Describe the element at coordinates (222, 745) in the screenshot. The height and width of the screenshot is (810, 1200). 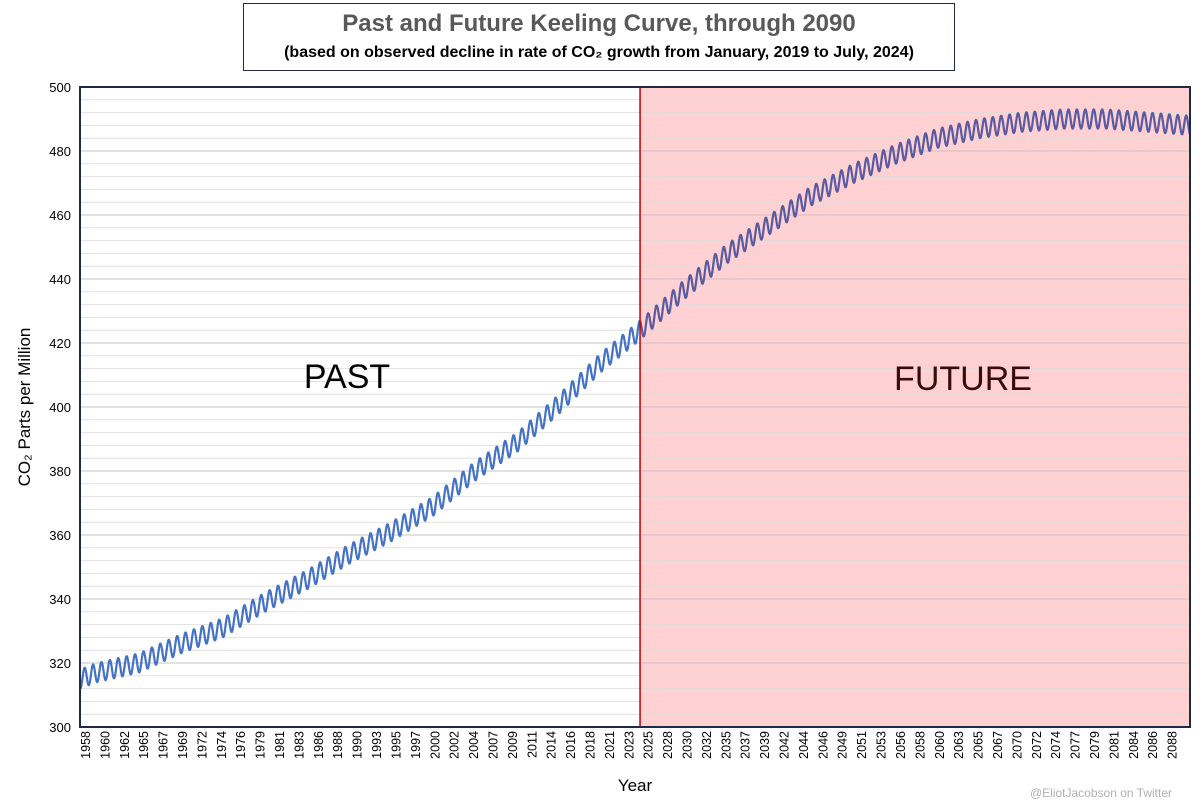
I see `x-tick-label: 1974` at that location.